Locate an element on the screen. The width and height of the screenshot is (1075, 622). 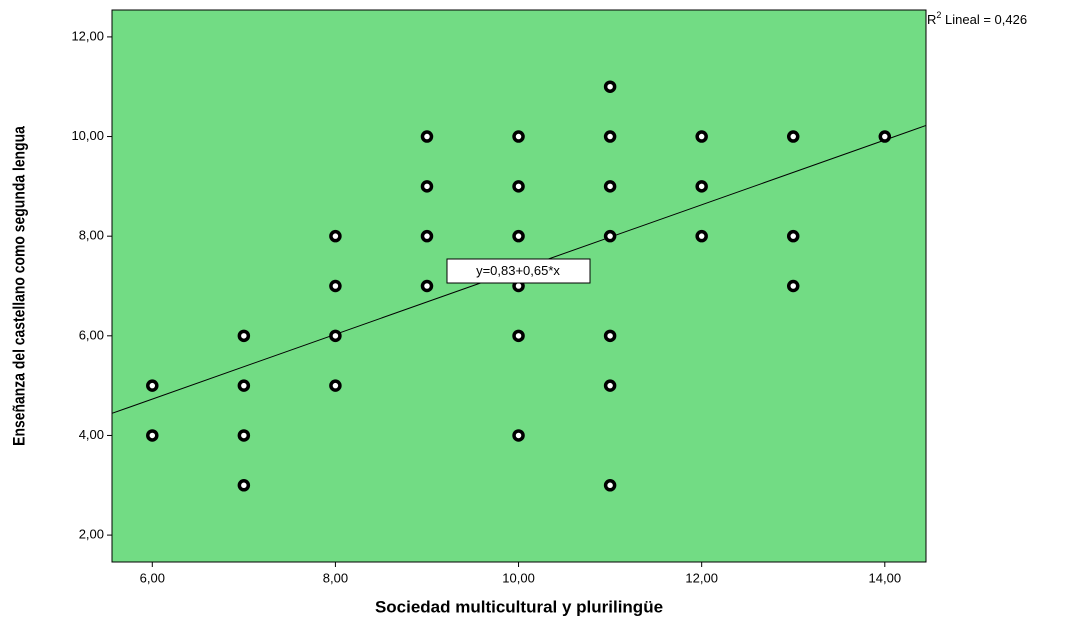
x-tick-label: 8,00 is located at coordinates (335, 577).